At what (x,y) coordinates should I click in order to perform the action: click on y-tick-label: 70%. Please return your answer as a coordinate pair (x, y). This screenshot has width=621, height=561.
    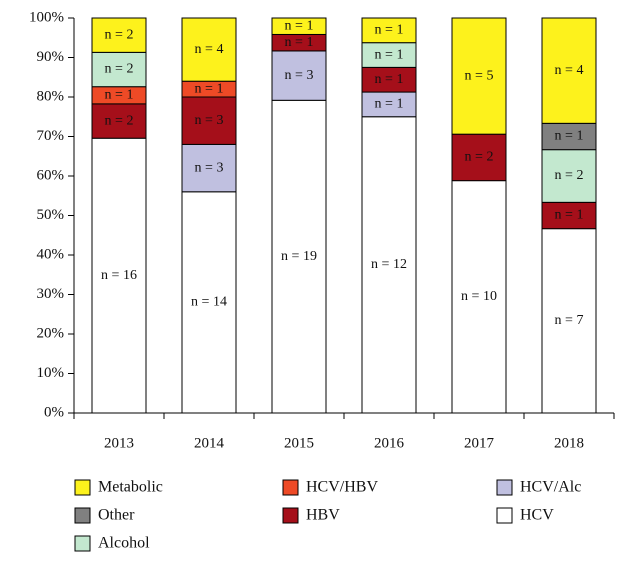
    Looking at the image, I should click on (51, 136).